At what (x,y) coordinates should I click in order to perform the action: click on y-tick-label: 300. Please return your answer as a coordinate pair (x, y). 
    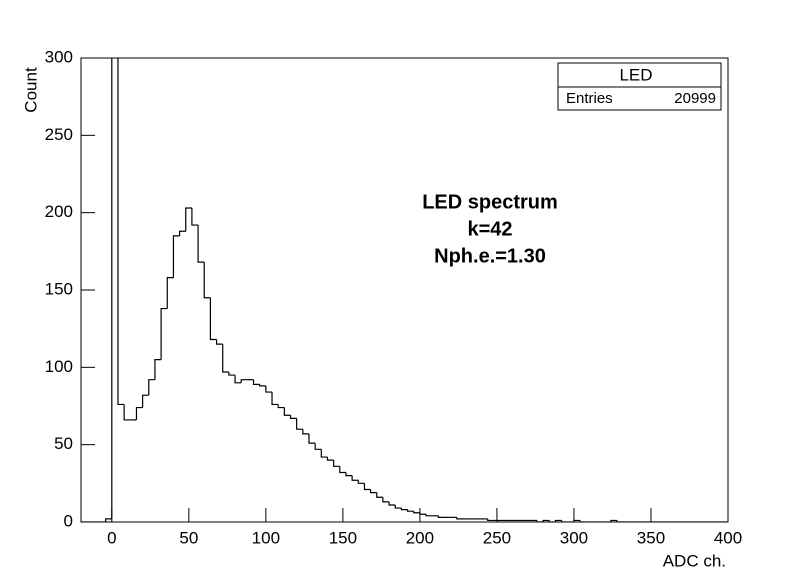
    Looking at the image, I should click on (59, 56).